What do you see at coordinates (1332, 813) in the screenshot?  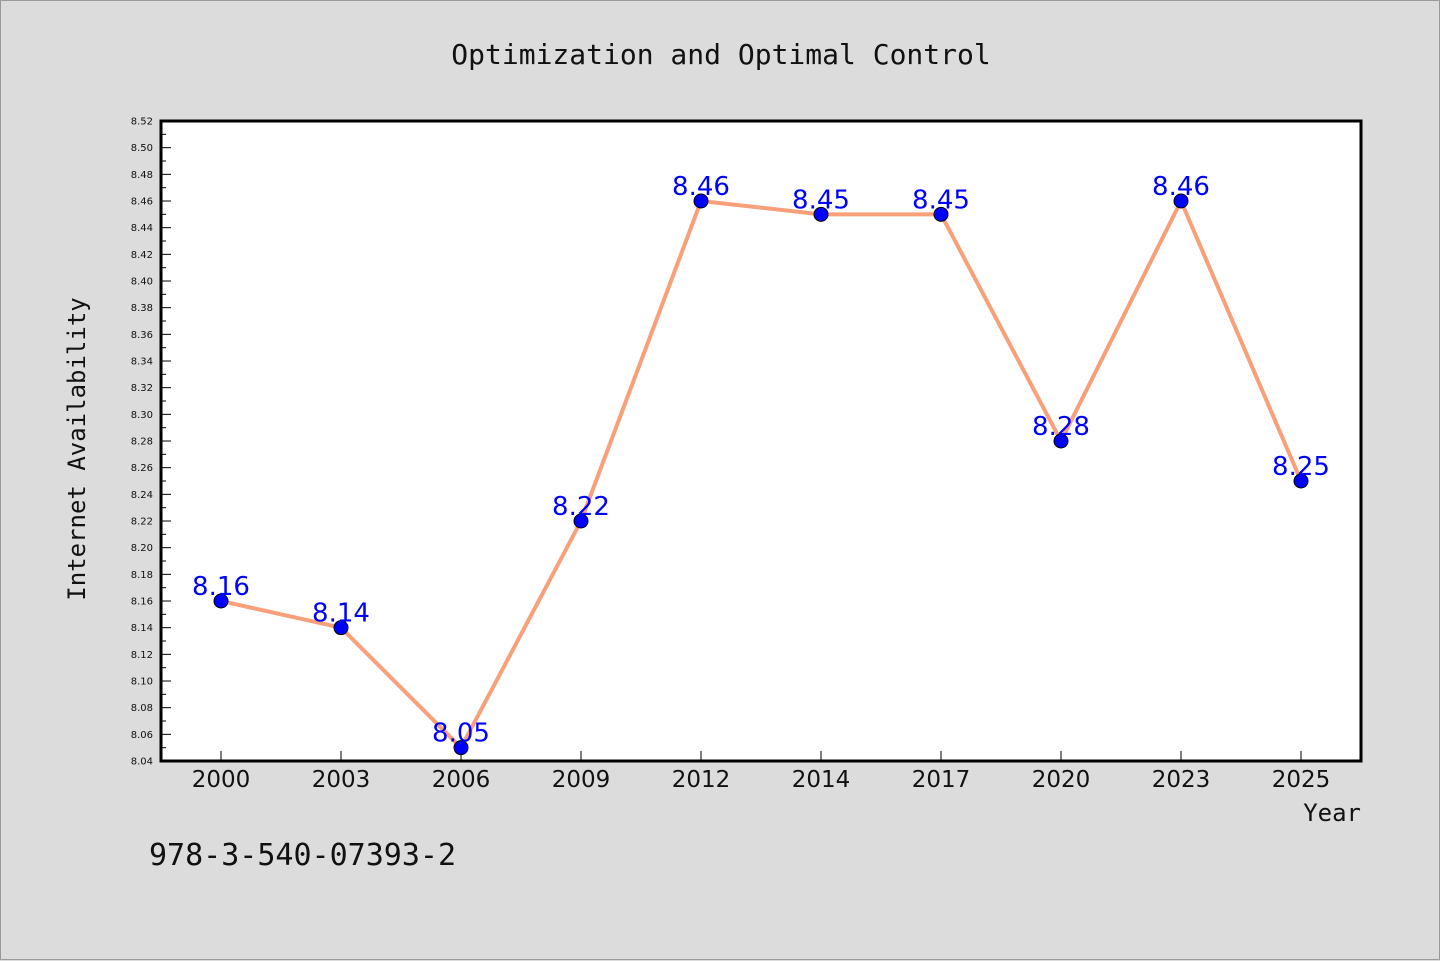 I see `x-axis-label: Year` at bounding box center [1332, 813].